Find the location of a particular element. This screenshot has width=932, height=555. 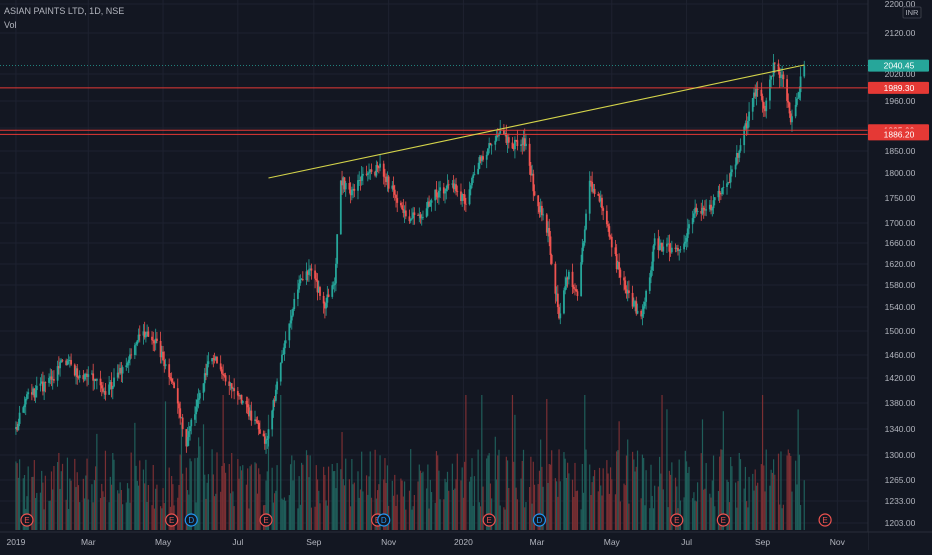

dividend-marker: D is located at coordinates (539, 520).